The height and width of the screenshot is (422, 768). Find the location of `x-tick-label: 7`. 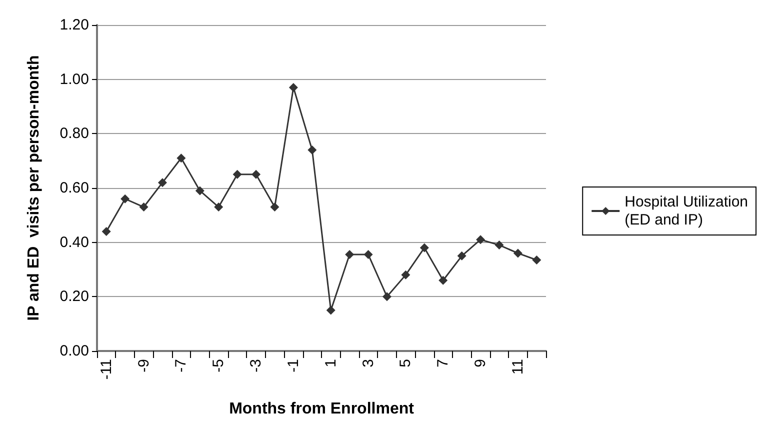

x-tick-label: 7 is located at coordinates (443, 363).